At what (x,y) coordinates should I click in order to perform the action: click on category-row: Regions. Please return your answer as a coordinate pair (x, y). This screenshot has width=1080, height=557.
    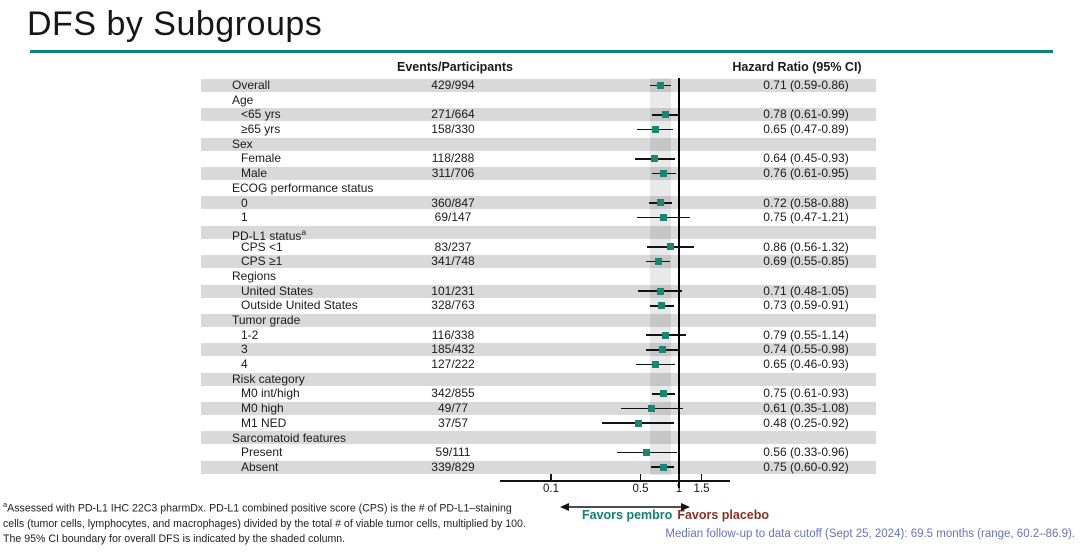
    Looking at the image, I should click on (540, 276).